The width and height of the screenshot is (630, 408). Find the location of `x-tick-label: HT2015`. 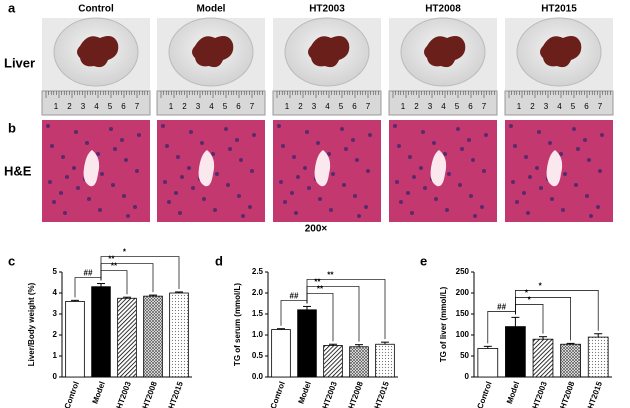

x-tick-label: HT2015 is located at coordinates (382, 394).